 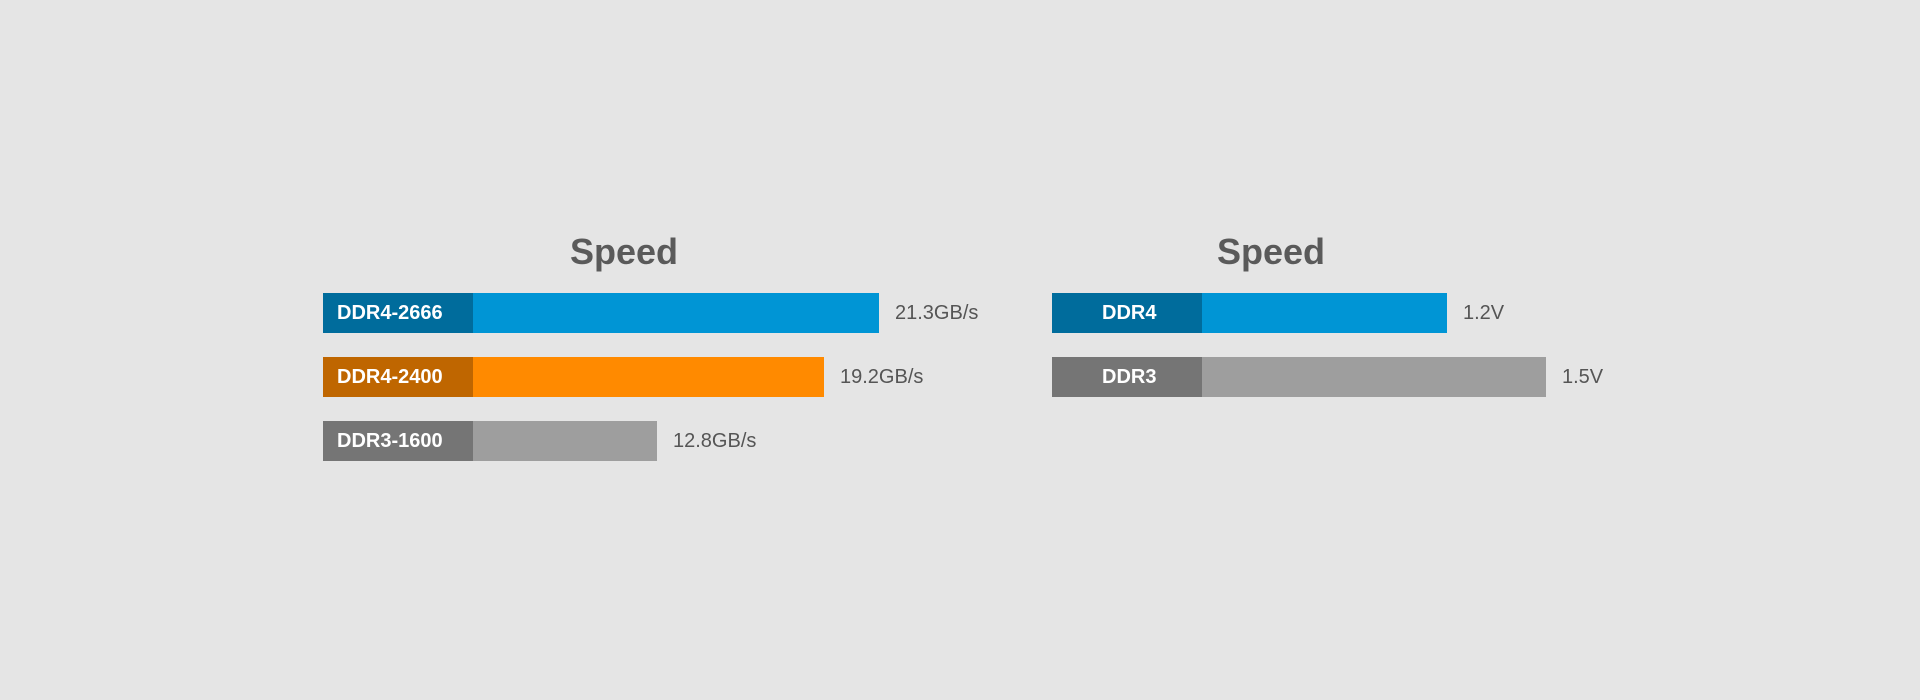 I want to click on bar-category-label: DDR3-1600, so click(x=398, y=441).